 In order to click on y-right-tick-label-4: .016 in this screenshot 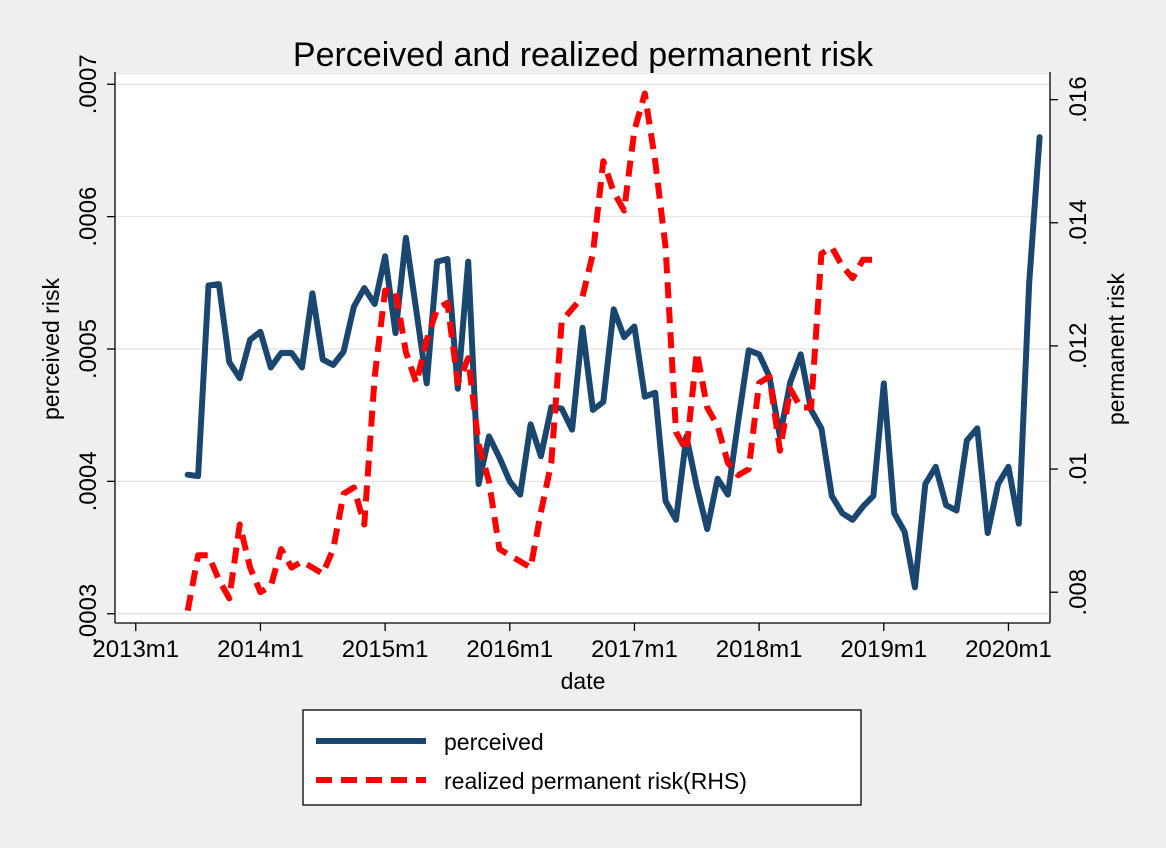, I will do `click(1078, 99)`.